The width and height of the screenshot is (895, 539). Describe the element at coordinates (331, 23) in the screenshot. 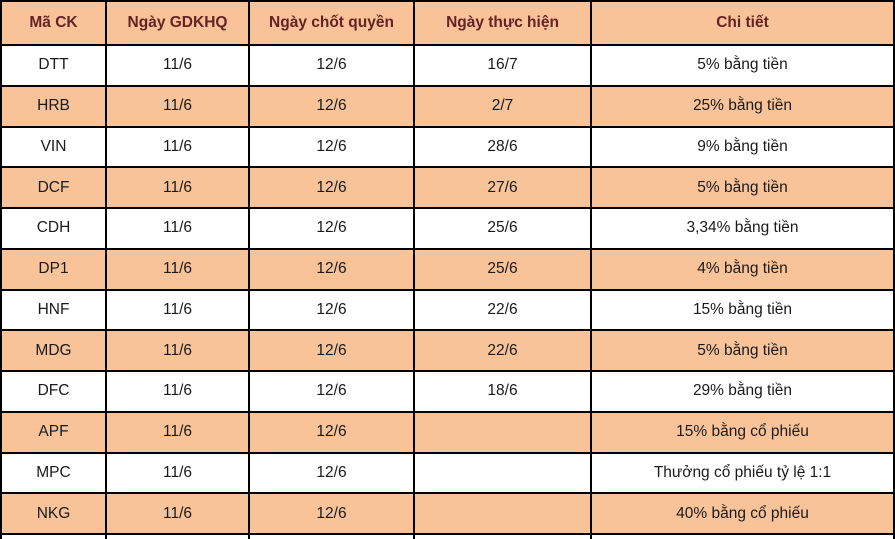

I see `header-cell-ngay-chot-quyen: Ngày chốt quyền` at that location.